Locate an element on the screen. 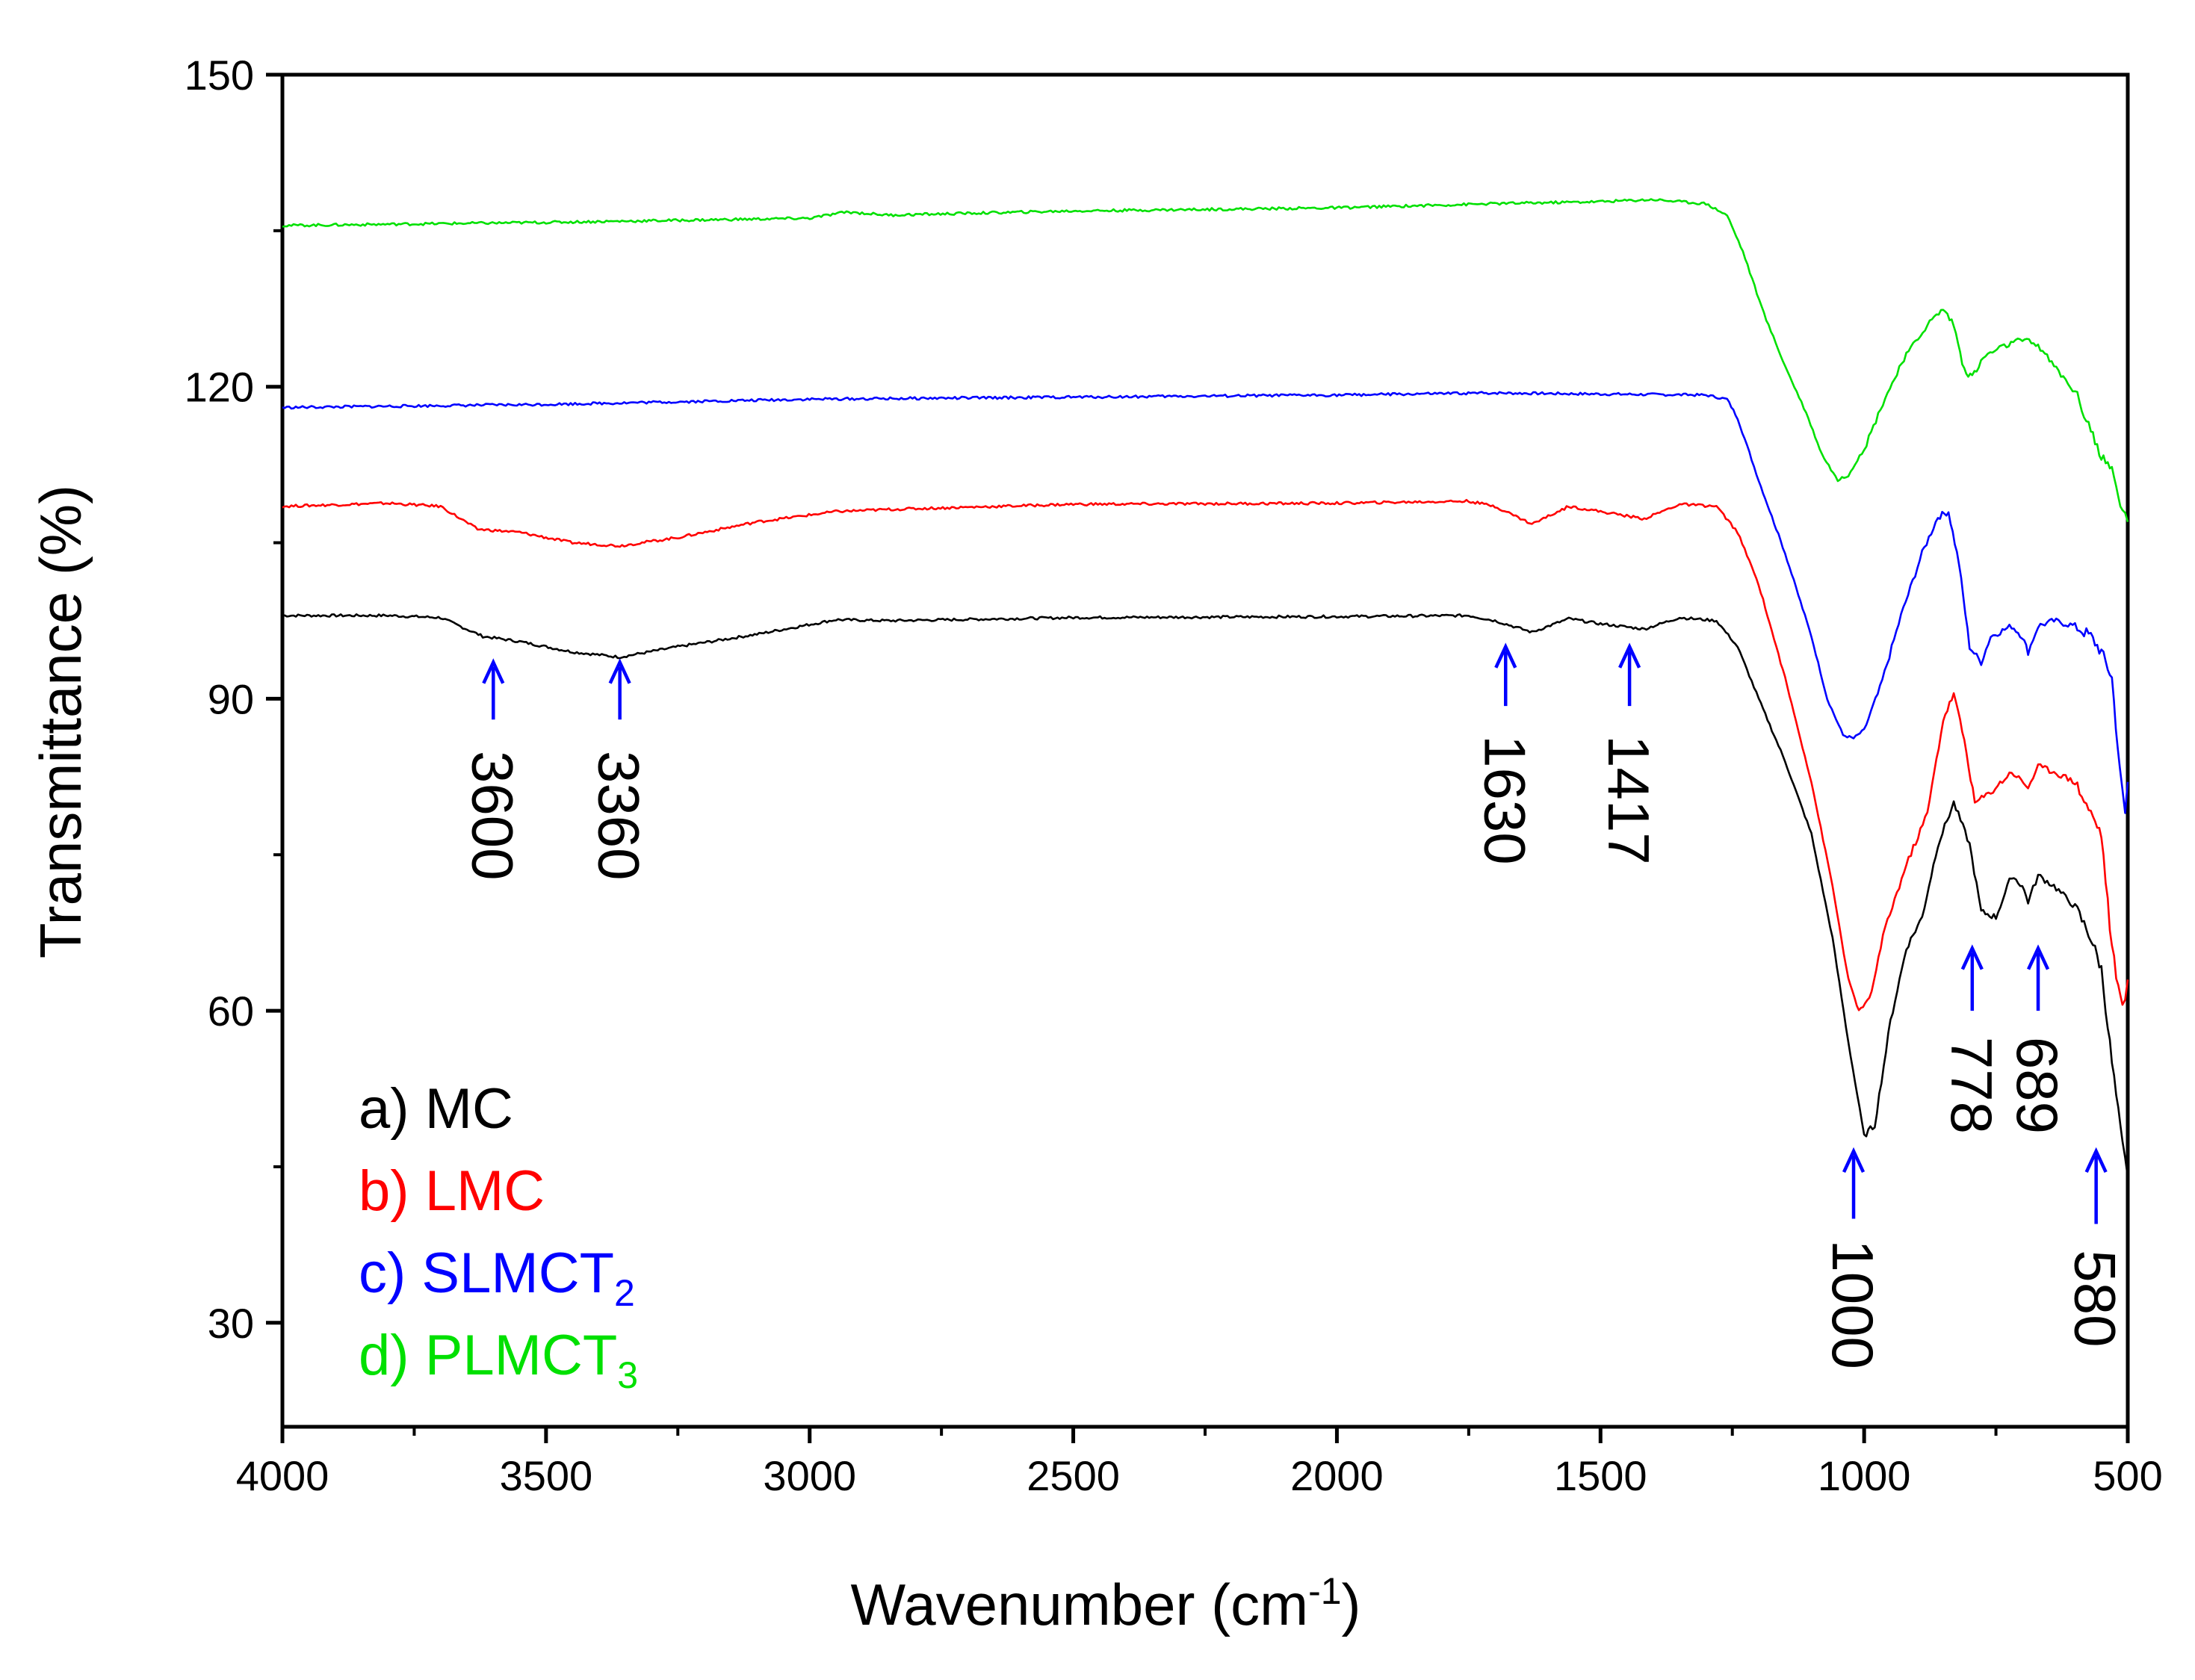  legend-entry-1: a) MC is located at coordinates (436, 1109).